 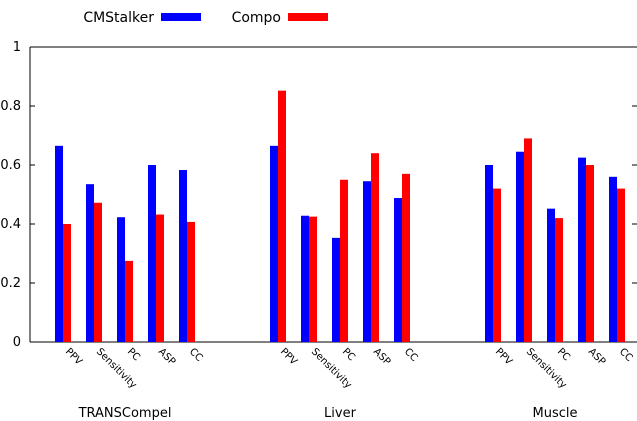 What do you see at coordinates (10, 224) in the screenshot?
I see `y-tick-label: 0.4` at bounding box center [10, 224].